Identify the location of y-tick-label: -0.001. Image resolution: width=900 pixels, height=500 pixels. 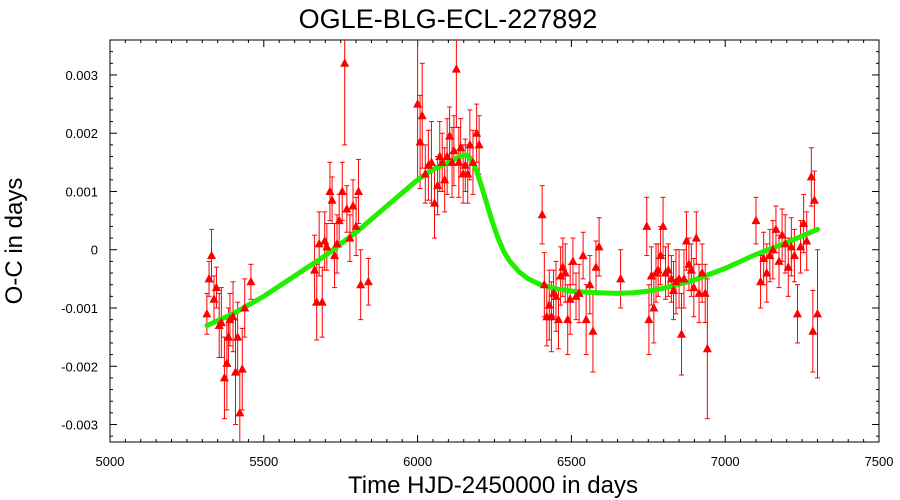
(79, 308).